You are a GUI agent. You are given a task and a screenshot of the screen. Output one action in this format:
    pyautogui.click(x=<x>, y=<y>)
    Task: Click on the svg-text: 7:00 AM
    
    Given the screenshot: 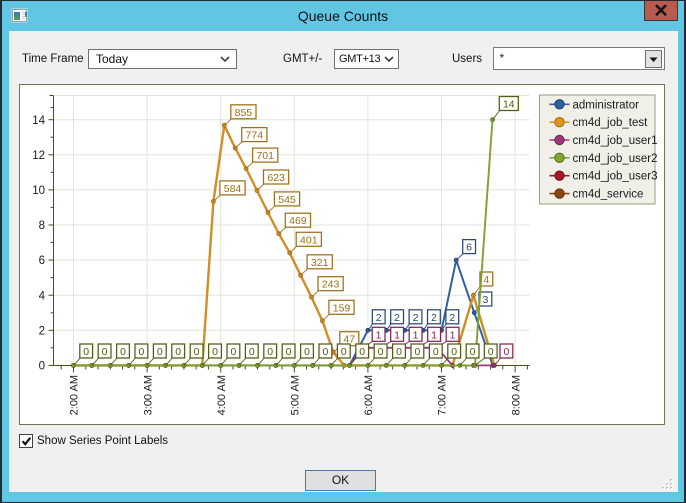 What is the action you would take?
    pyautogui.click(x=443, y=395)
    